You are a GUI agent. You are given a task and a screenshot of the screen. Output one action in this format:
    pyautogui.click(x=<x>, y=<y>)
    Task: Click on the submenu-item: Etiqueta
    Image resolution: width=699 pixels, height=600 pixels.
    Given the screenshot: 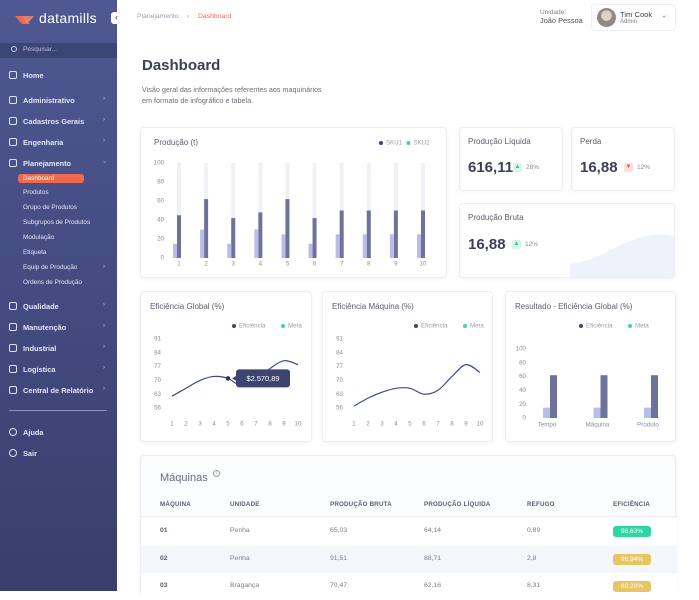 What is the action you would take?
    pyautogui.click(x=35, y=252)
    